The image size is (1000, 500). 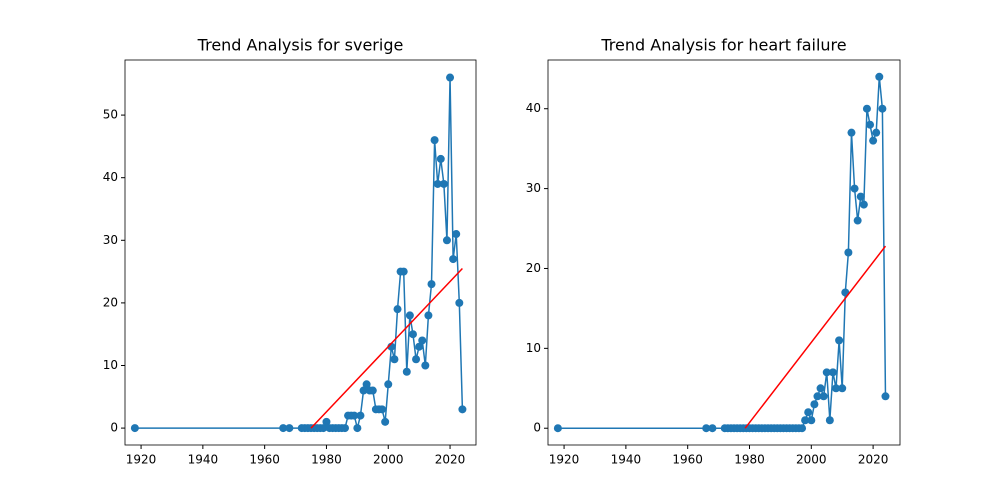 What do you see at coordinates (300, 45) in the screenshot?
I see `chart-title: Trend Analysis for sverige` at bounding box center [300, 45].